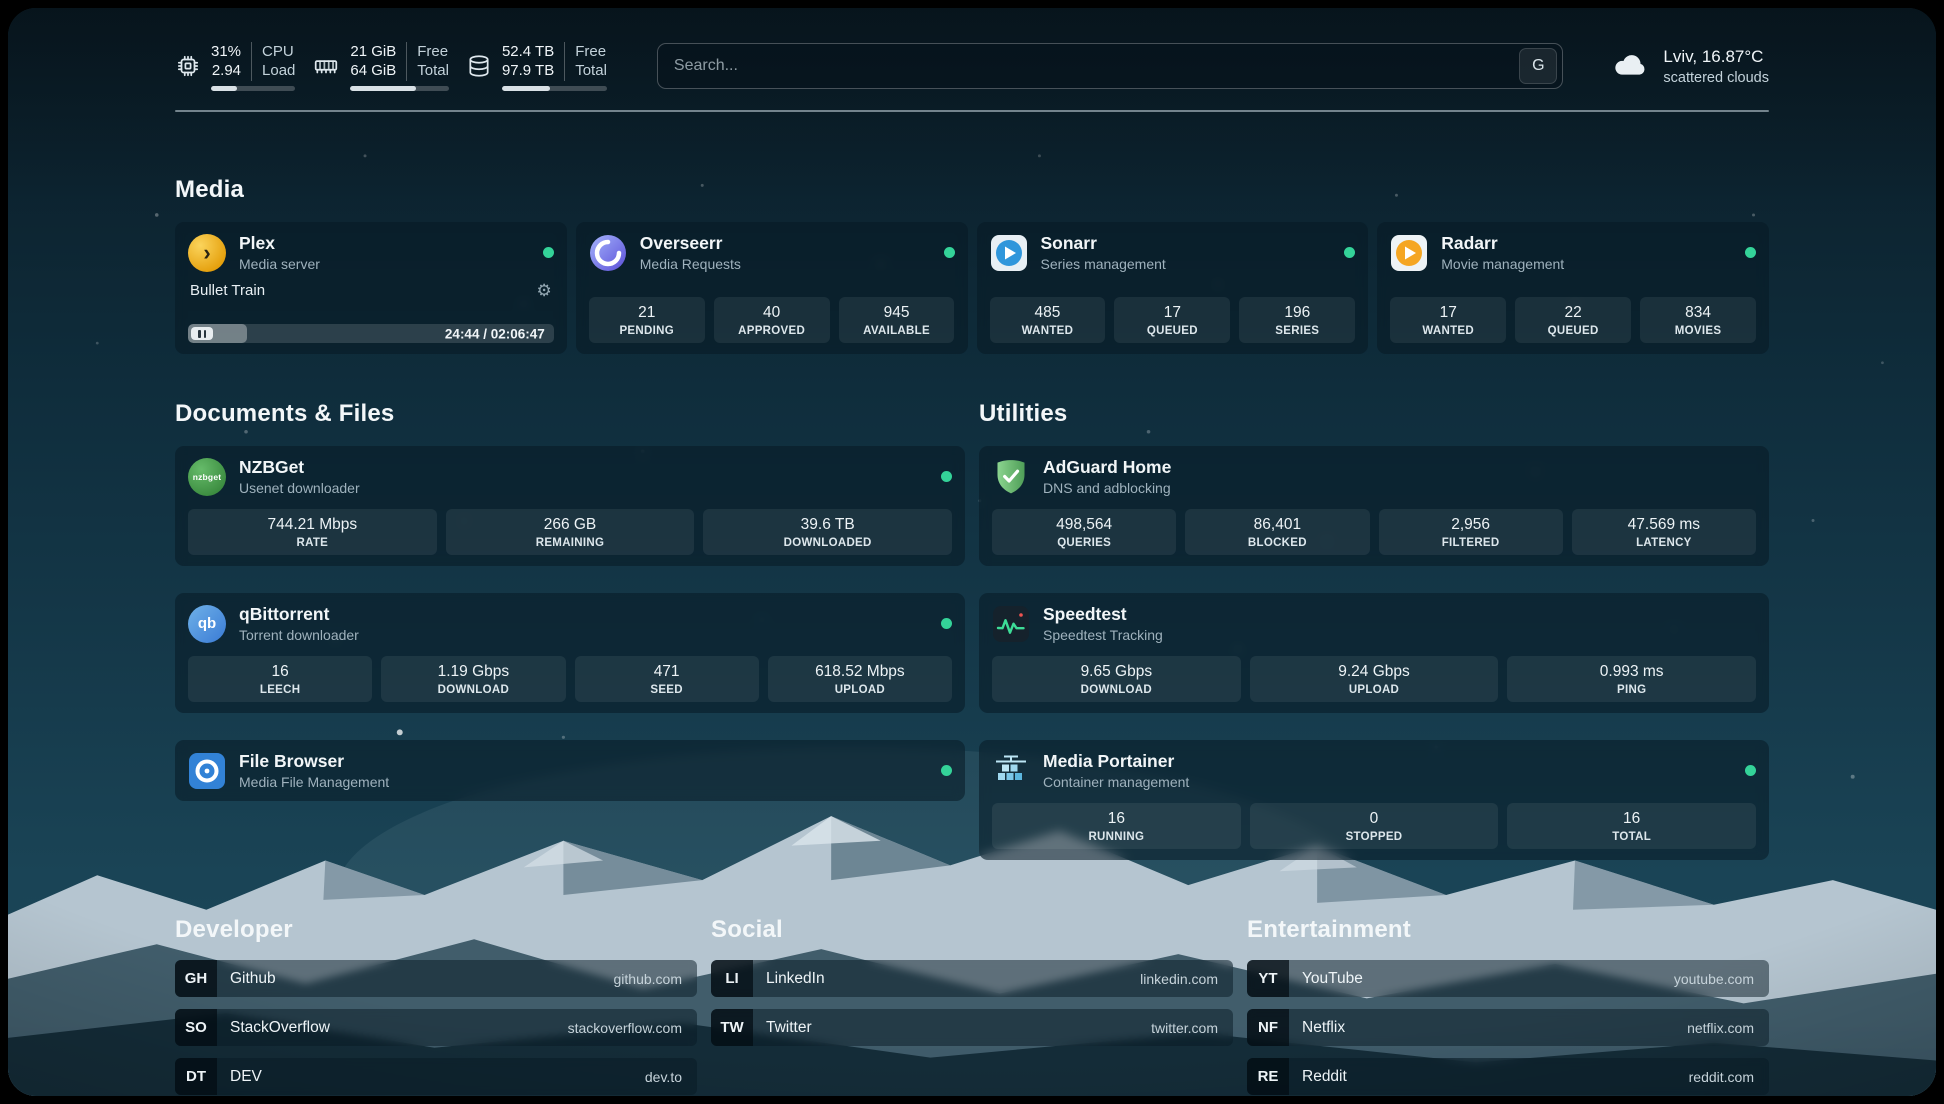 The height and width of the screenshot is (1104, 1944). I want to click on bookmark-url: dev.to, so click(663, 1076).